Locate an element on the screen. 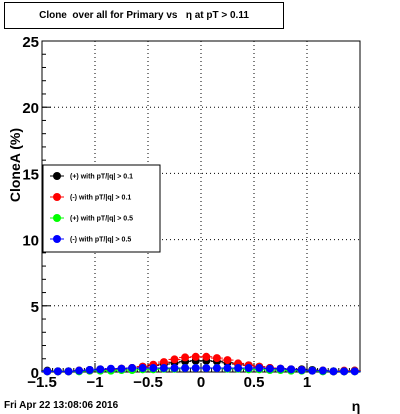 The height and width of the screenshot is (414, 400). legend-box is located at coordinates (101, 208).